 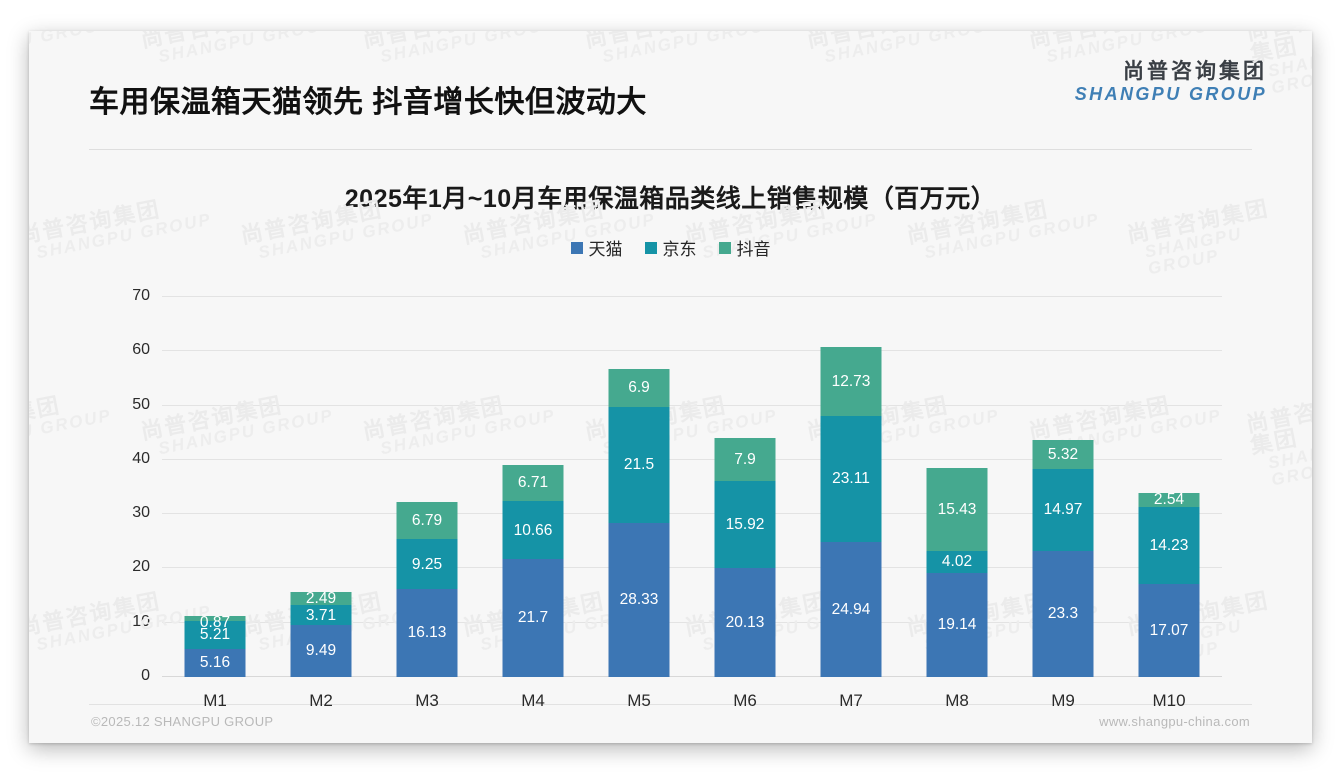 What do you see at coordinates (1063, 700) in the screenshot?
I see `x-axis-tick-label: M9` at bounding box center [1063, 700].